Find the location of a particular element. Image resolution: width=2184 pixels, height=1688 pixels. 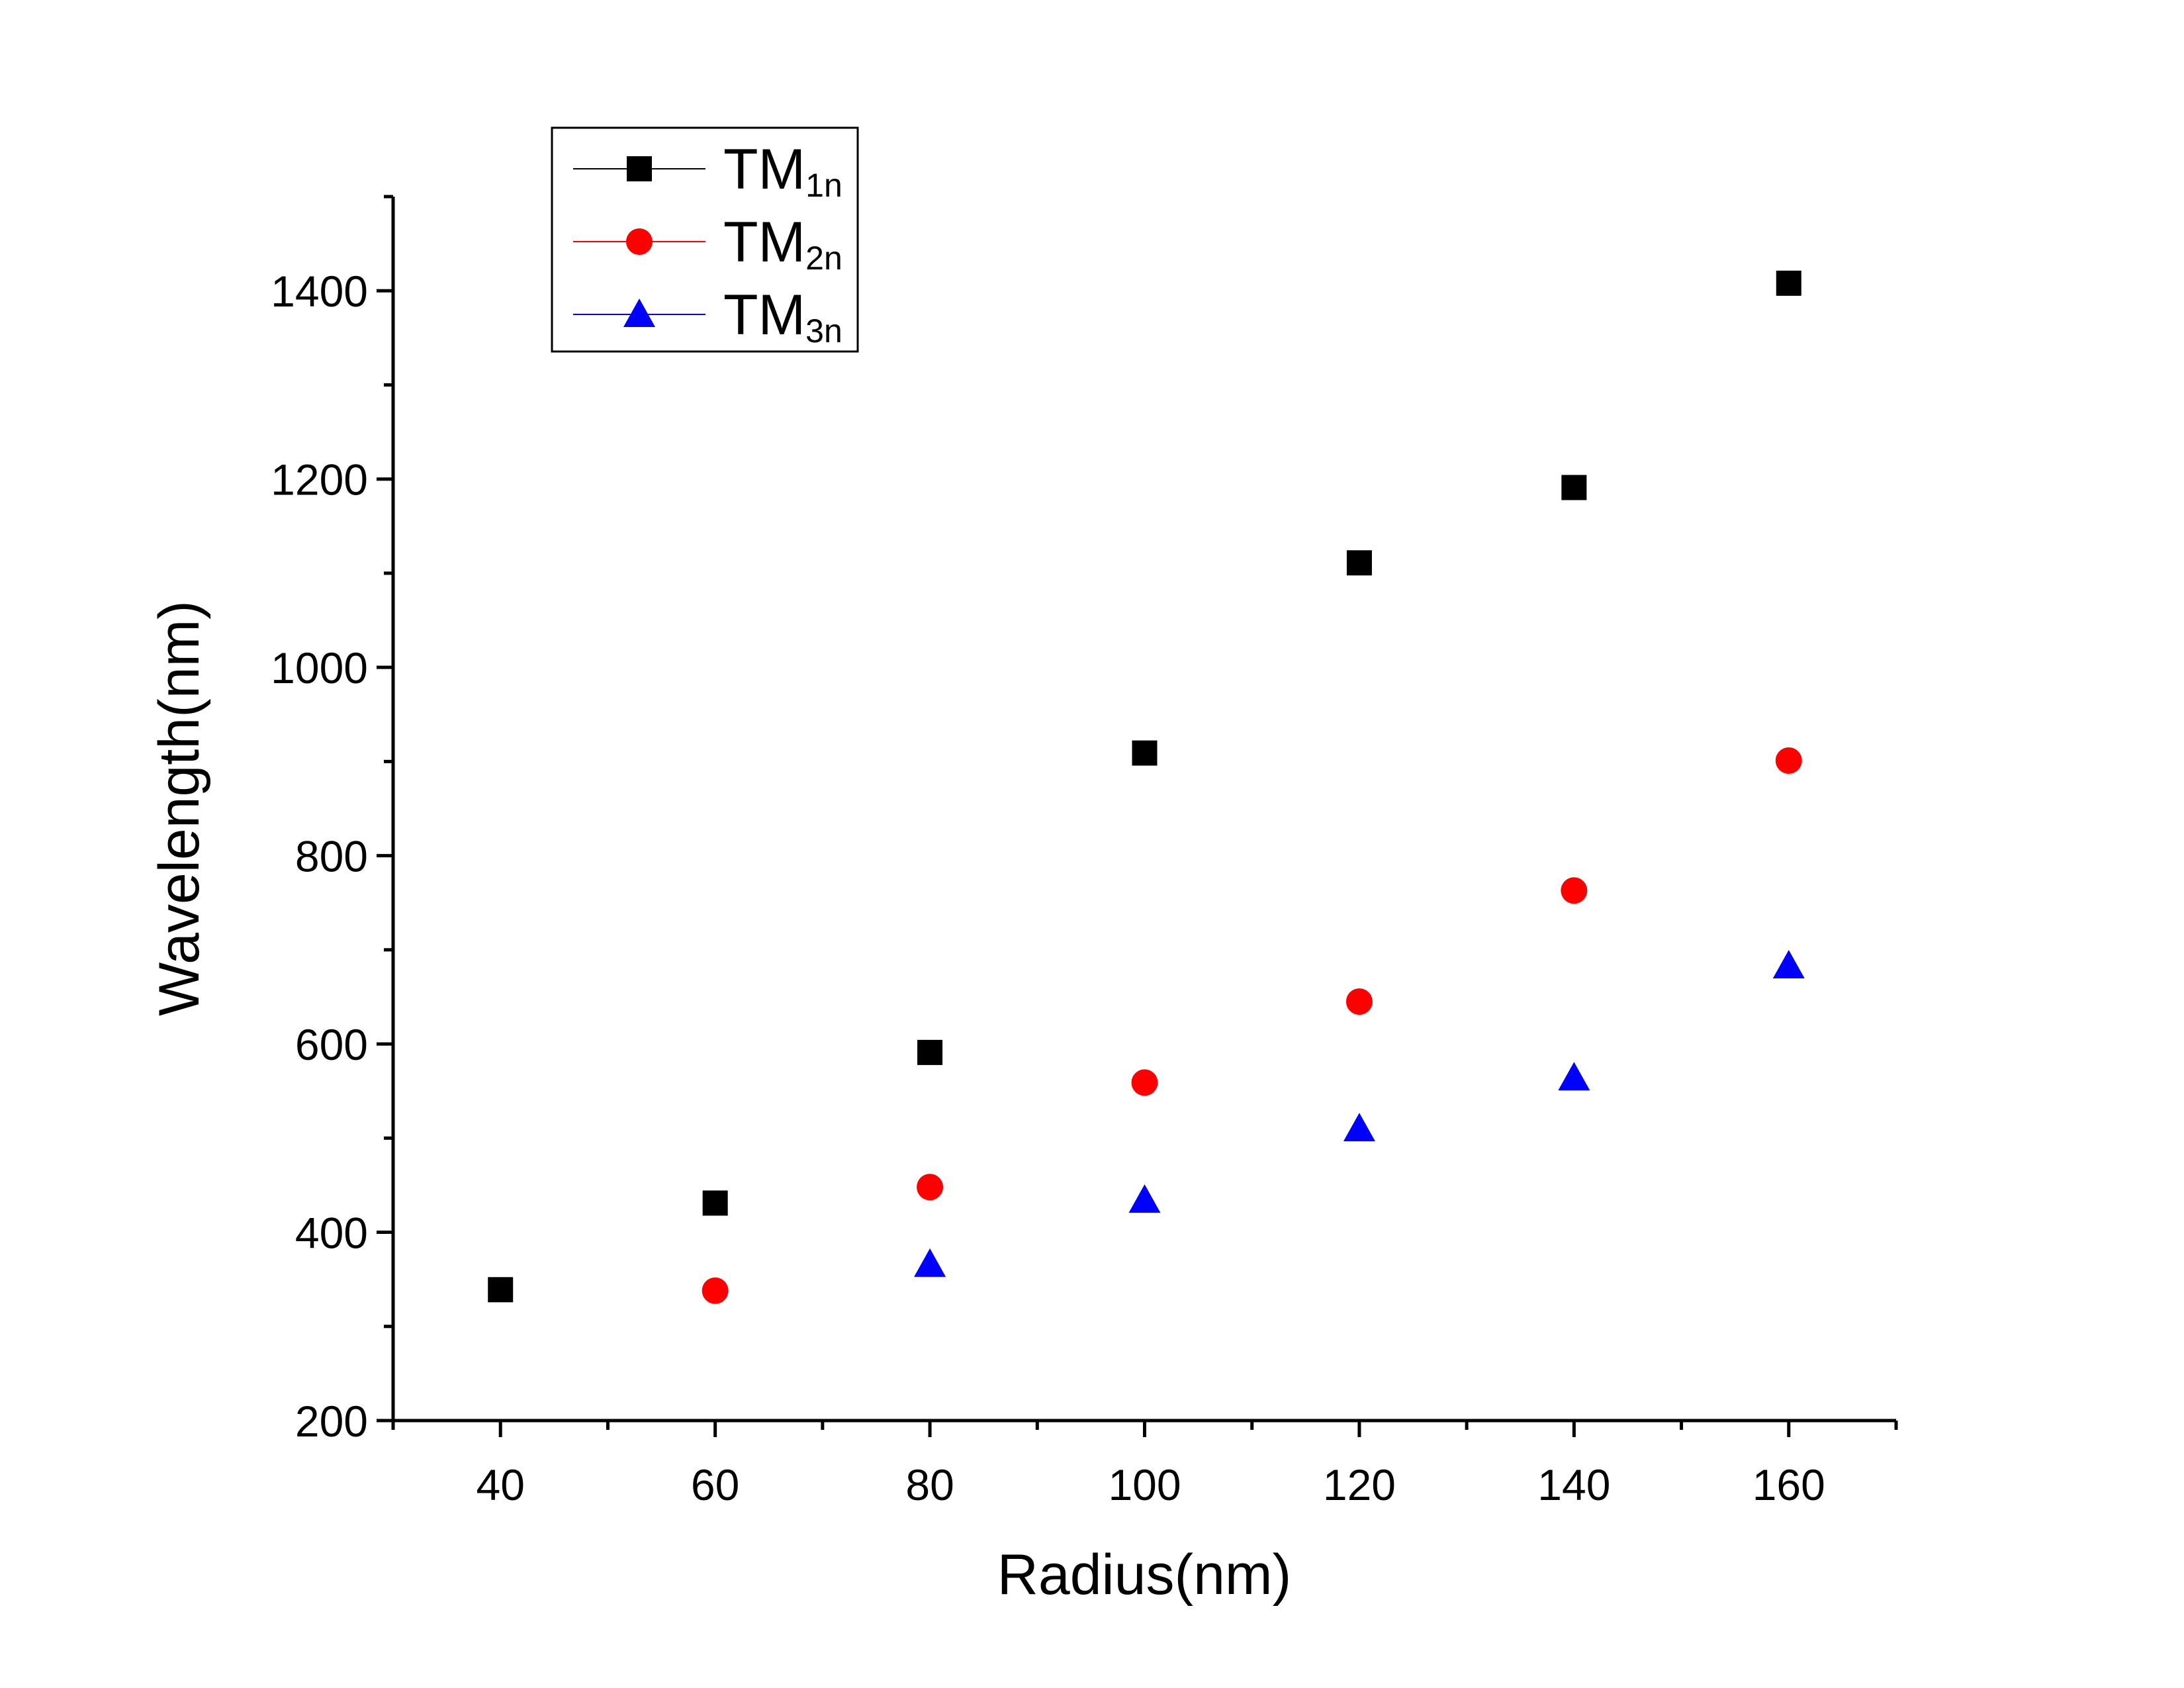

x-tick-label: 140 is located at coordinates (1573, 1484).